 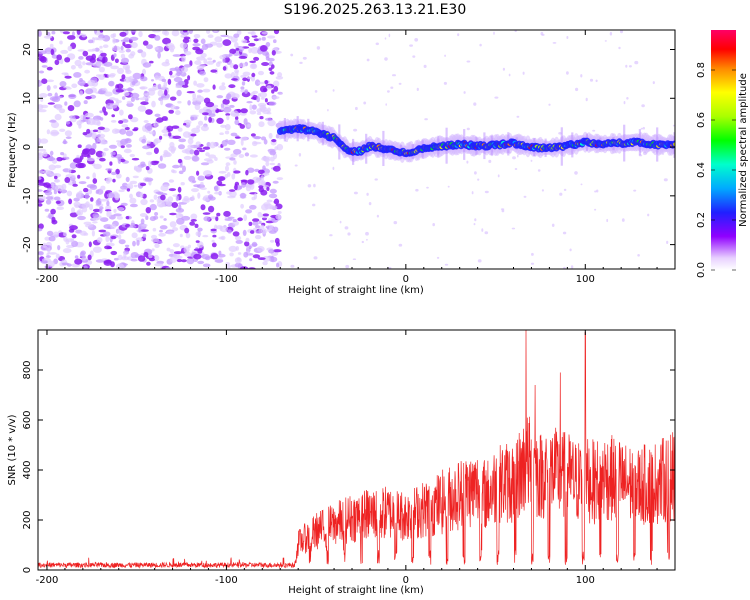 I want to click on x-tick-label: -200, so click(x=47, y=279).